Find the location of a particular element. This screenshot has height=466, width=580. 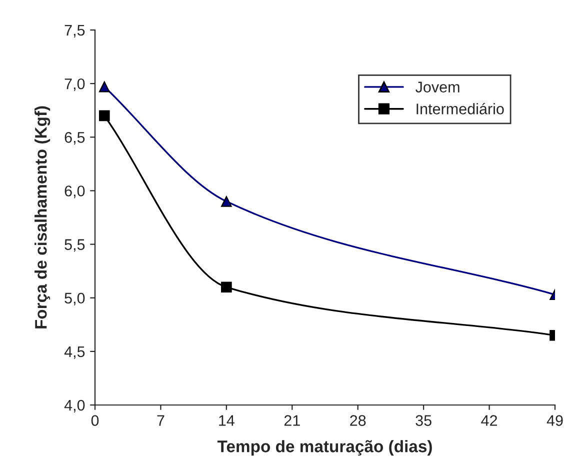

x-tick-label: 14 is located at coordinates (226, 420).